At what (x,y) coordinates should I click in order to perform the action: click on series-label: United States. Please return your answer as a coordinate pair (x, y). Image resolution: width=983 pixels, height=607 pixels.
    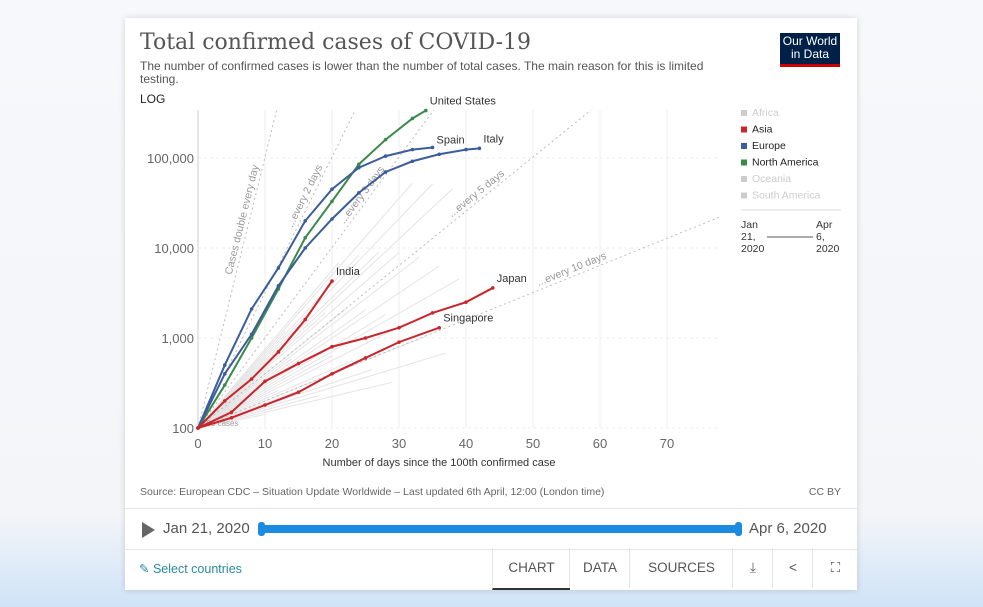
    Looking at the image, I should click on (463, 102).